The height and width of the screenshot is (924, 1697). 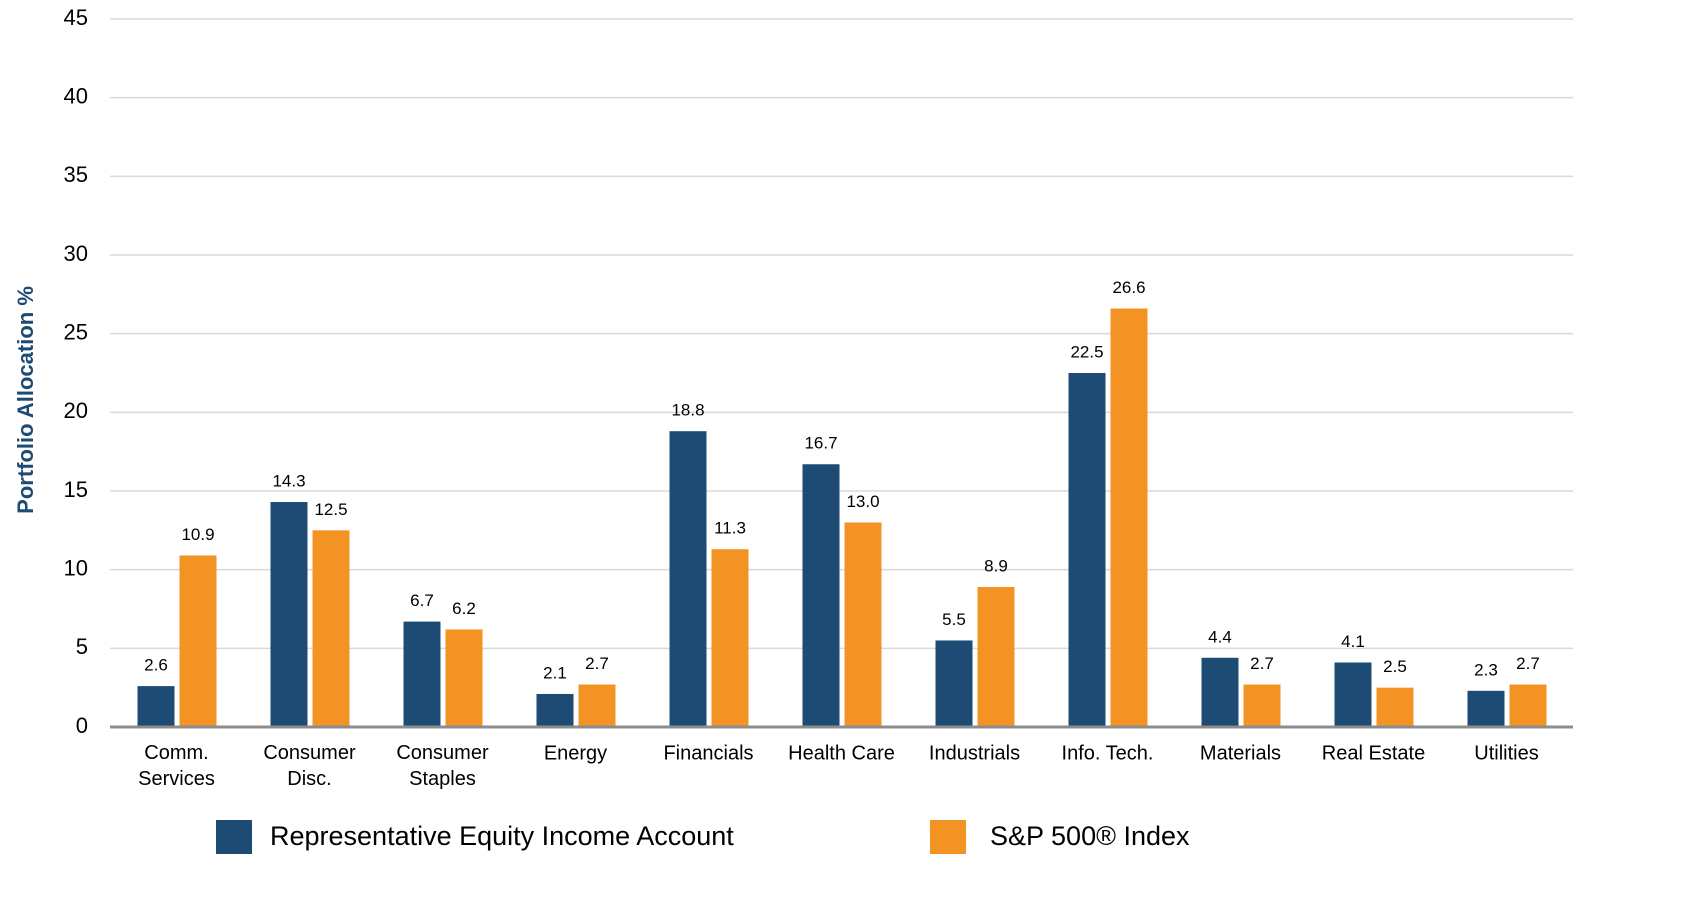 I want to click on legend-label: S&P 500® Index, so click(x=1090, y=836).